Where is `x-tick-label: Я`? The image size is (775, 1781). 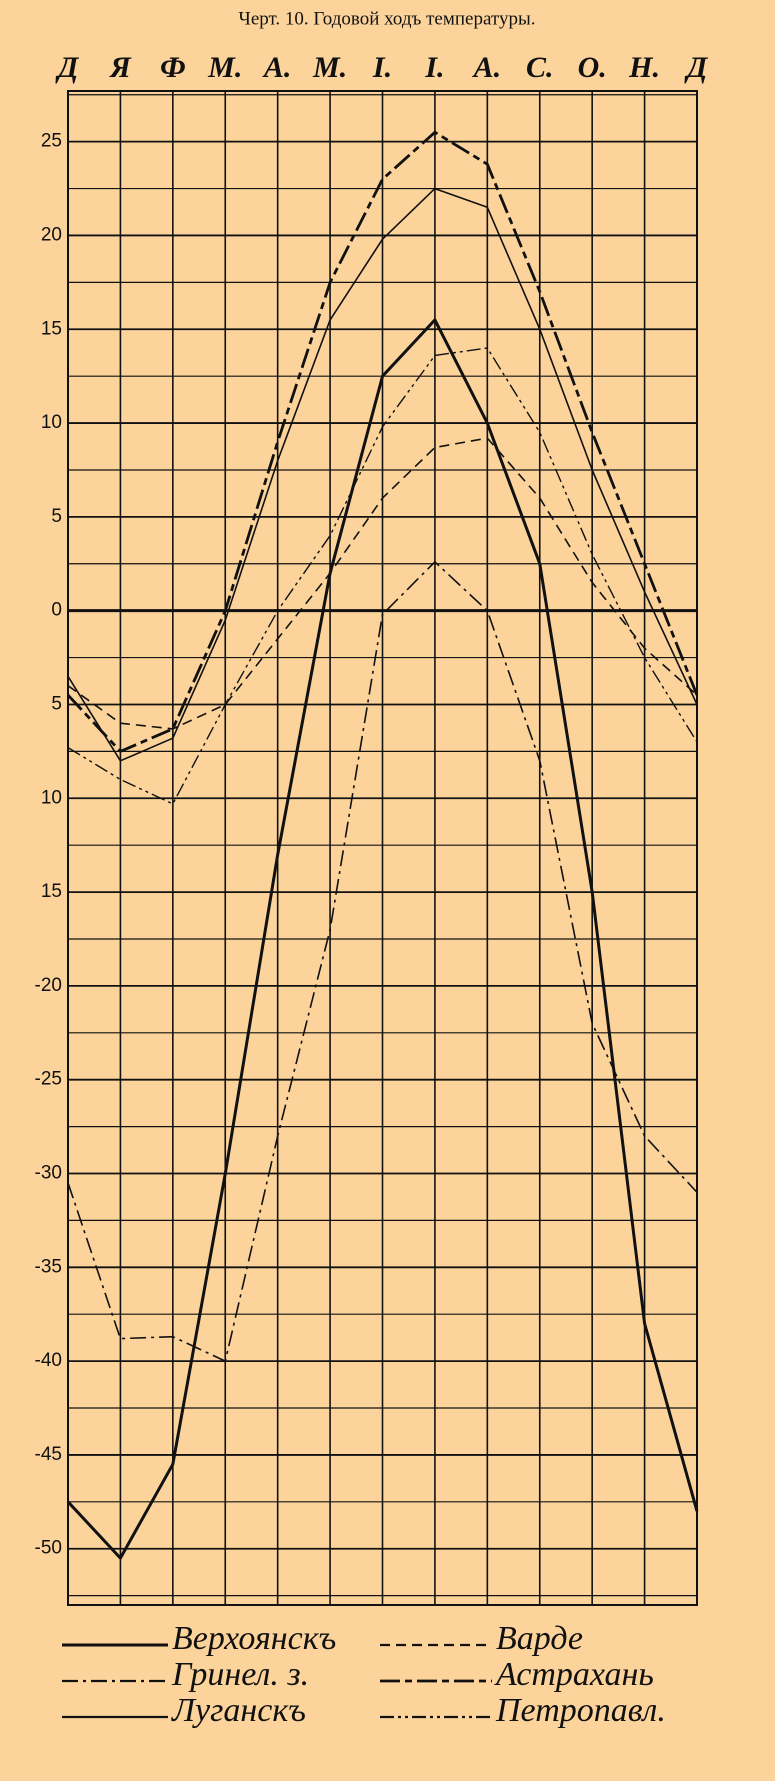 x-tick-label: Я is located at coordinates (120, 67).